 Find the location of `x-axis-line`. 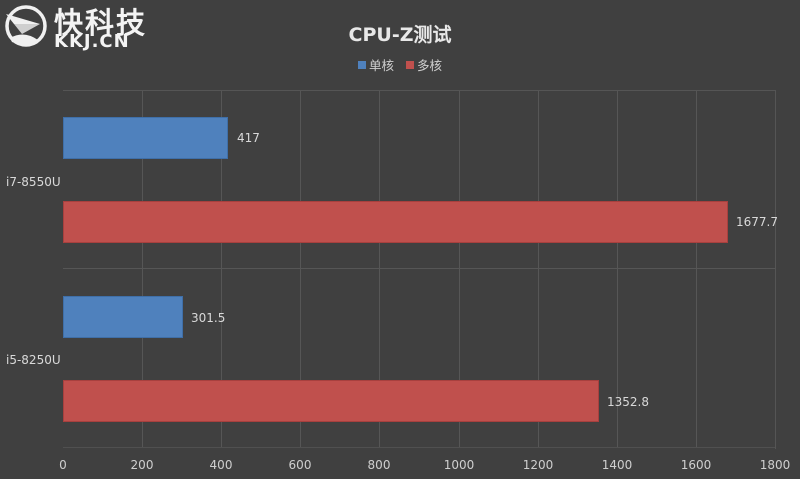

x-axis-line is located at coordinates (419, 447).